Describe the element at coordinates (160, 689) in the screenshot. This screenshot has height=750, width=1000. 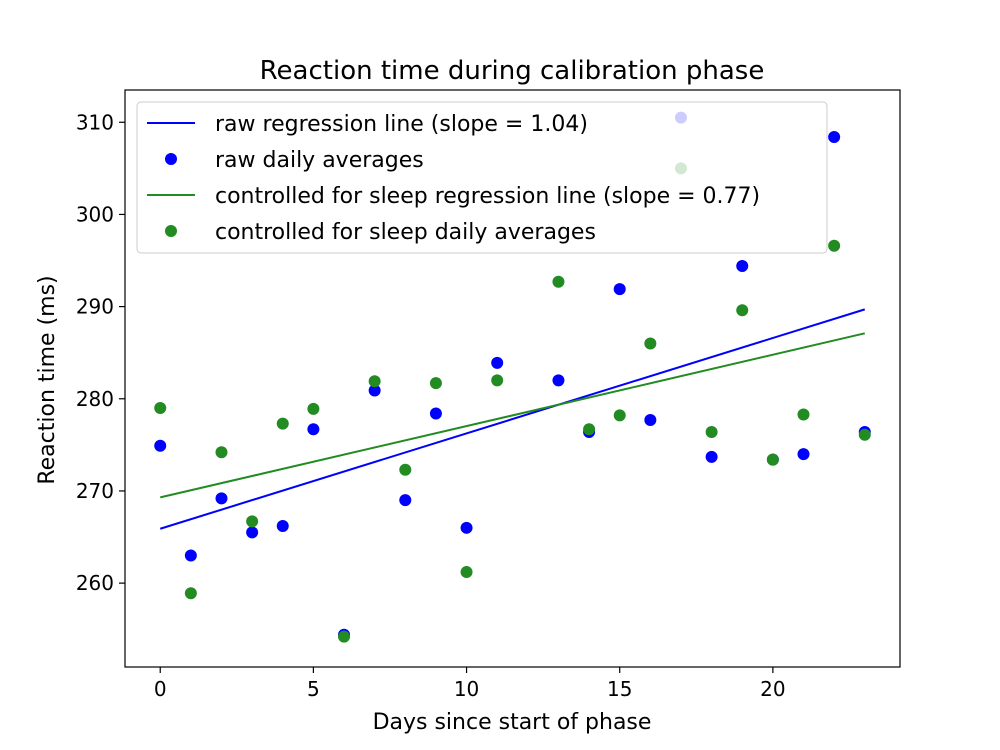
I see `x-tick-label: 0` at that location.